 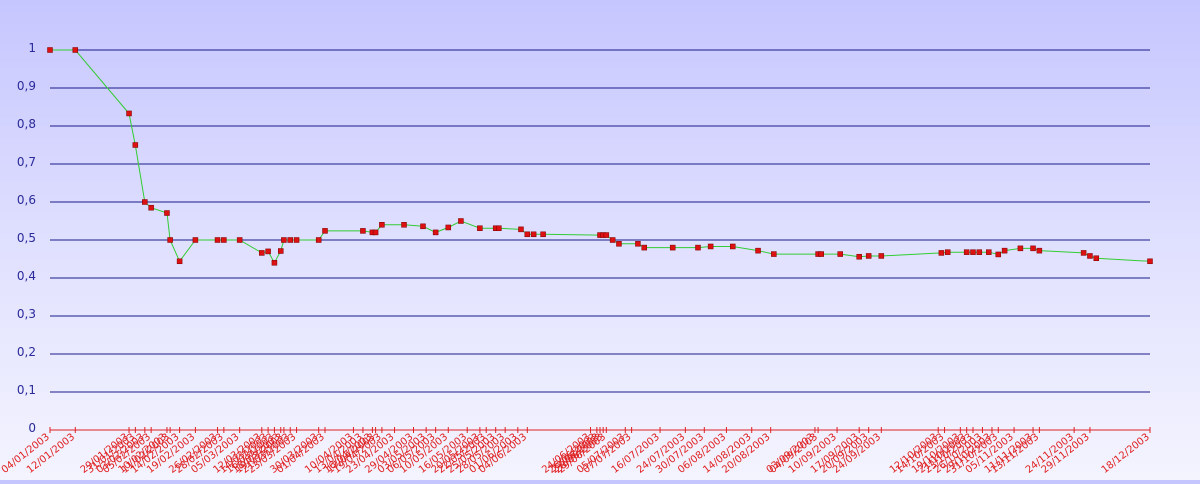 I want to click on y-tick-label: 0,6, so click(x=26, y=200).